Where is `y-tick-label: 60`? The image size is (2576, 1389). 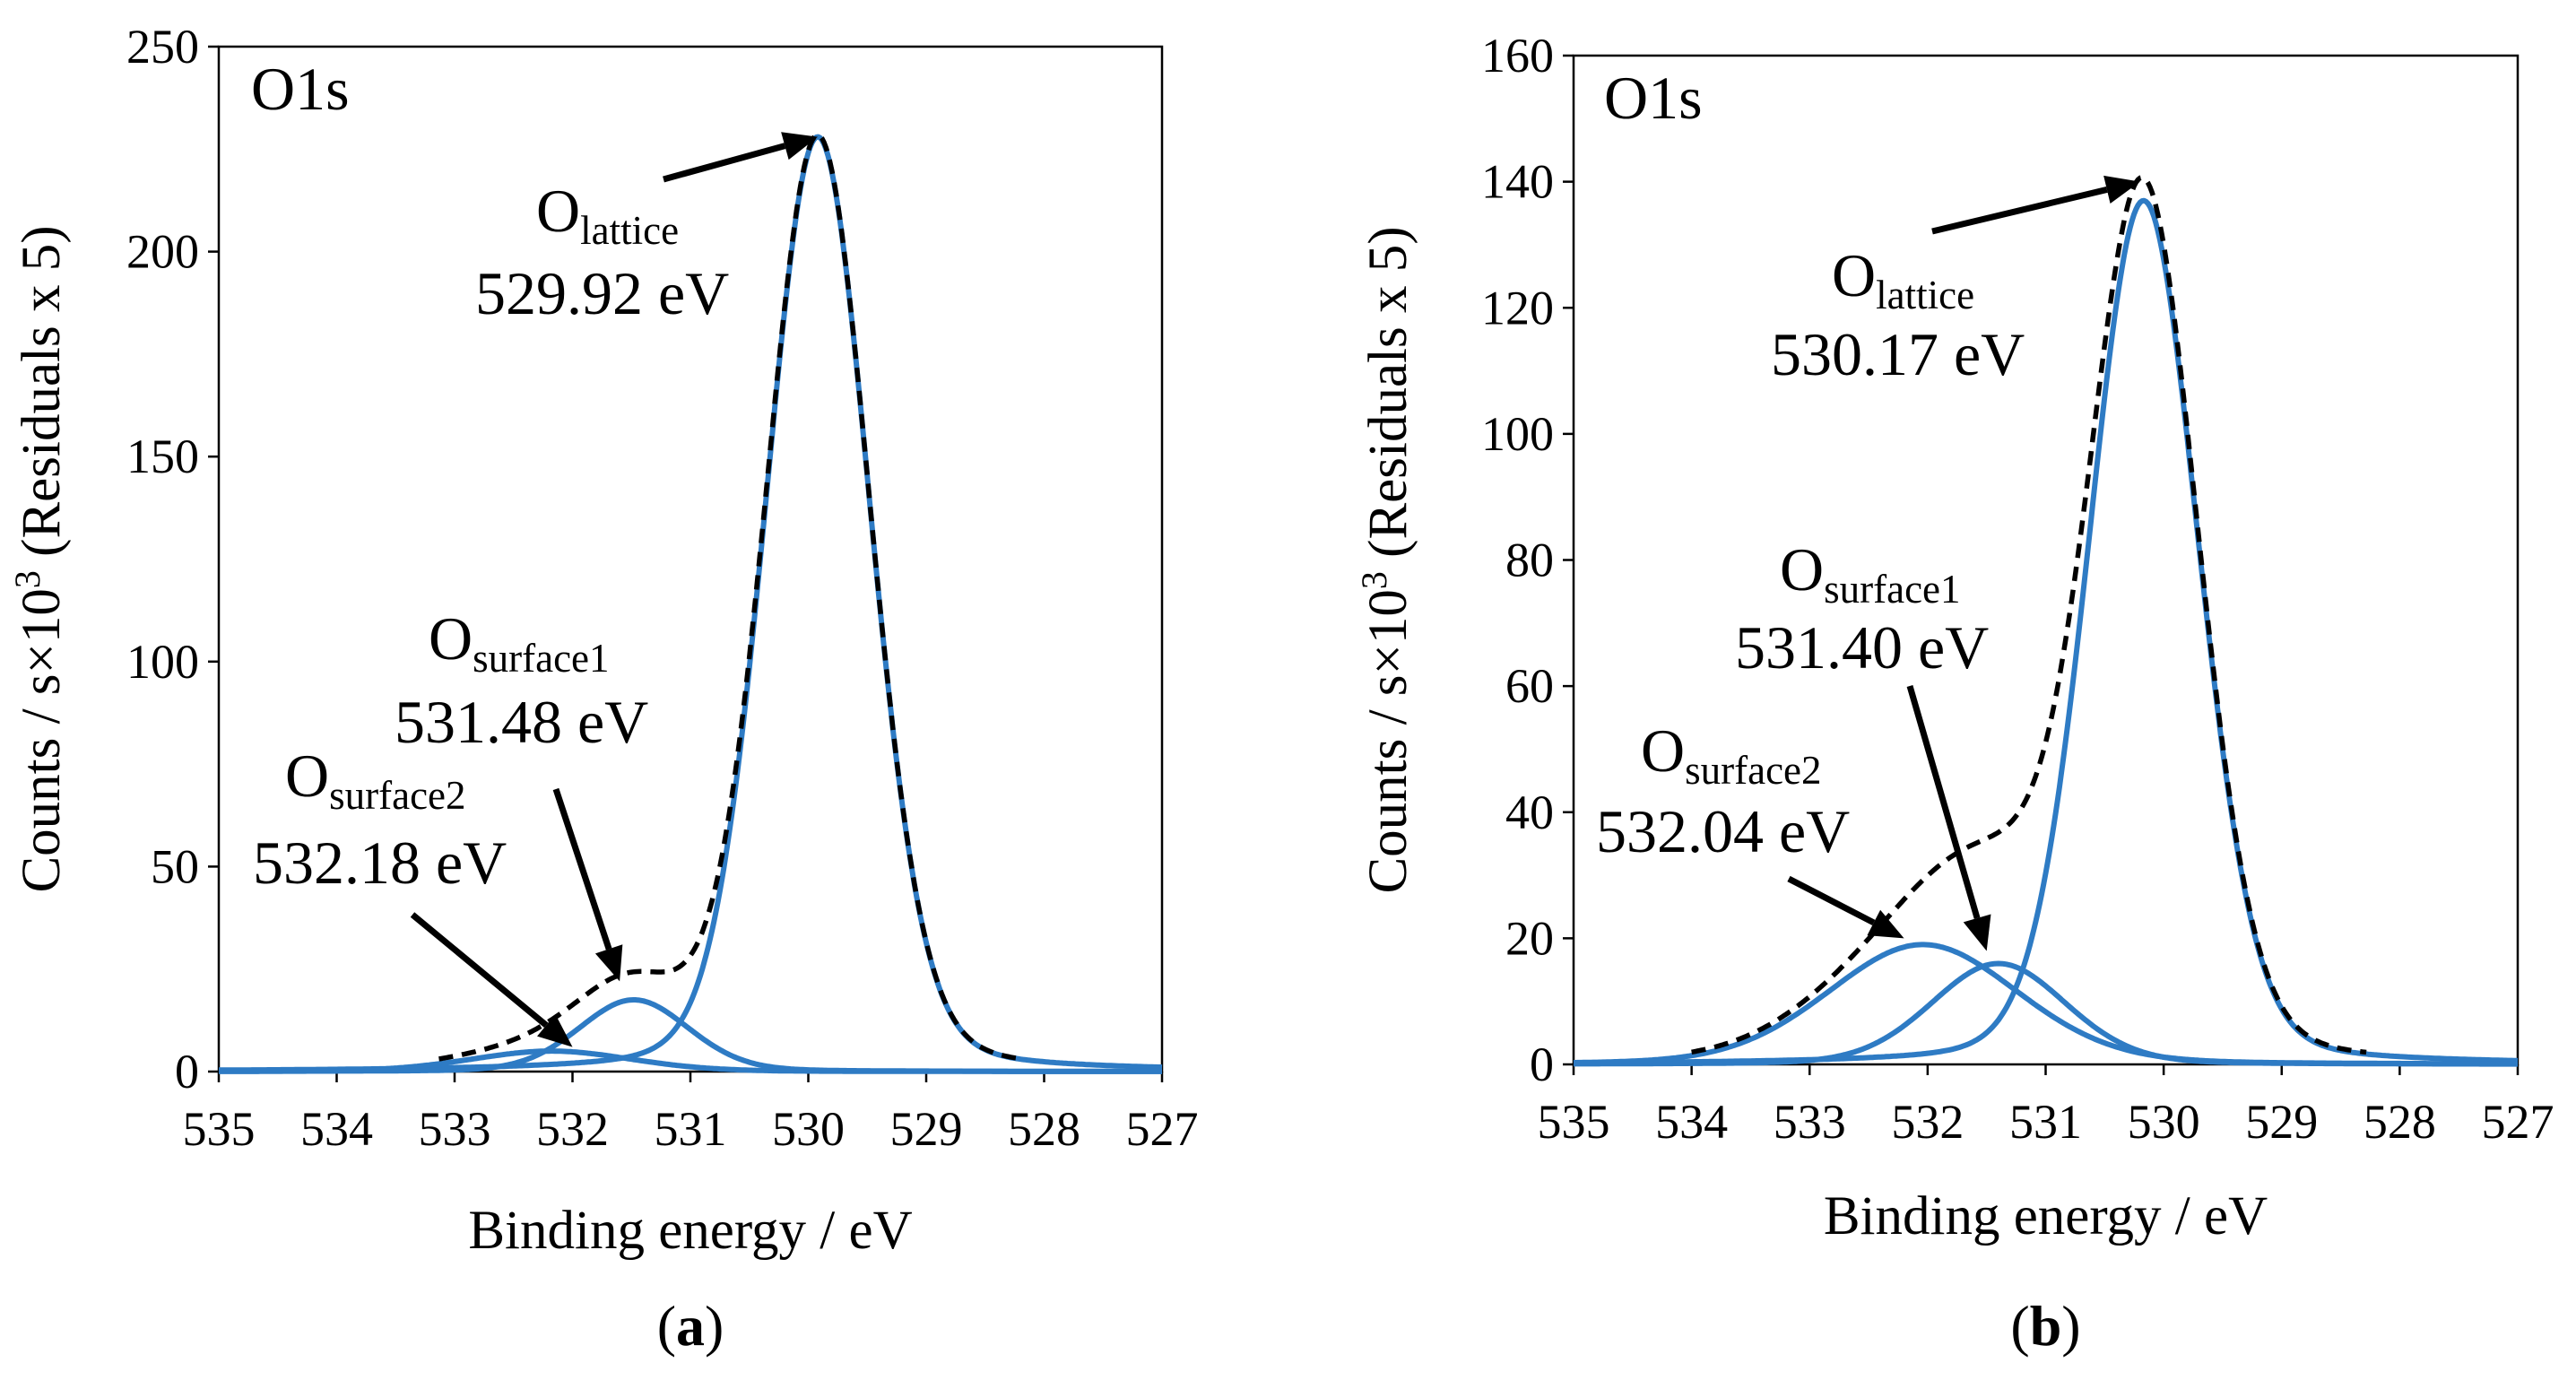 y-tick-label: 60 is located at coordinates (1529, 686).